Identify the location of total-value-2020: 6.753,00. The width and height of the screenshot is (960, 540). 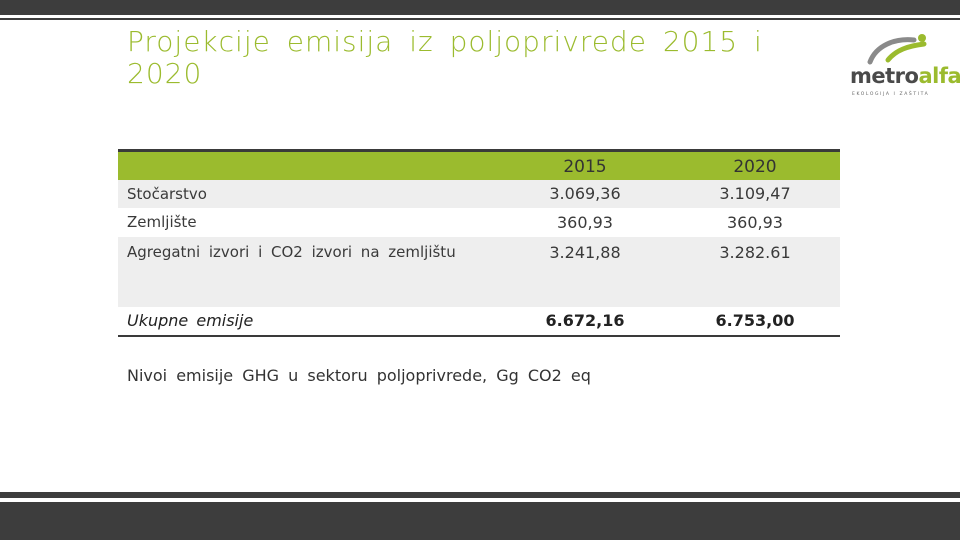
(755, 320).